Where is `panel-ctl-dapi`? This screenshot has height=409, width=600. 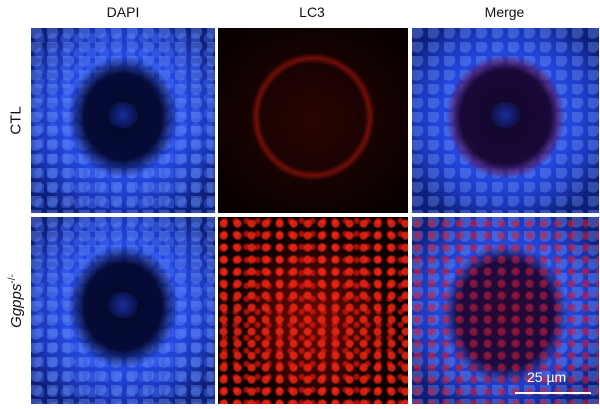
panel-ctl-dapi is located at coordinates (123, 120).